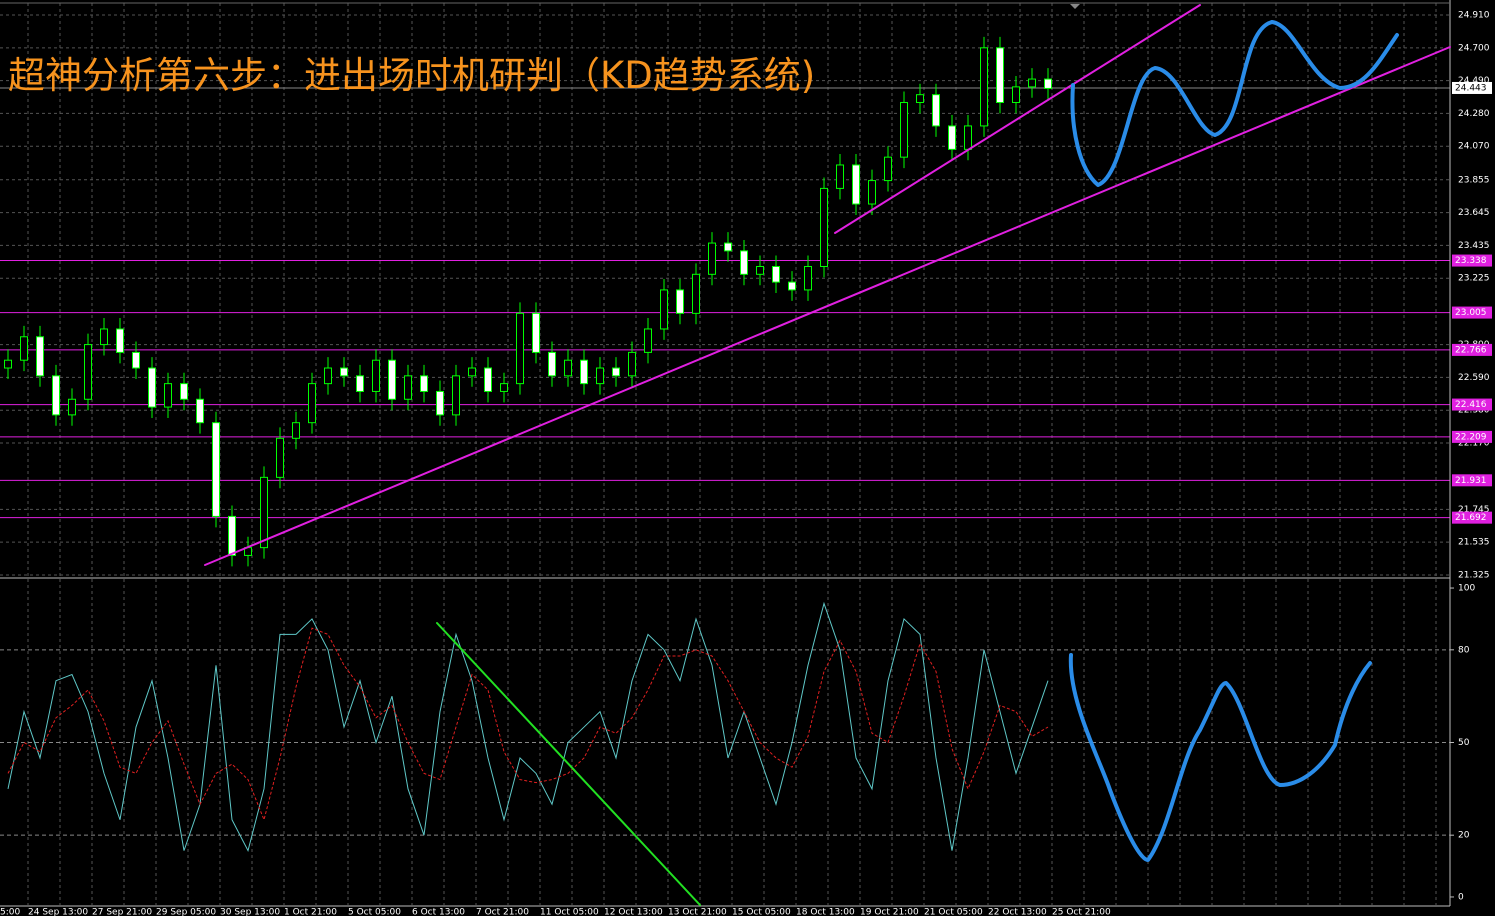  Describe the element at coordinates (568, 764) in the screenshot. I see `kd-trend-line` at that location.